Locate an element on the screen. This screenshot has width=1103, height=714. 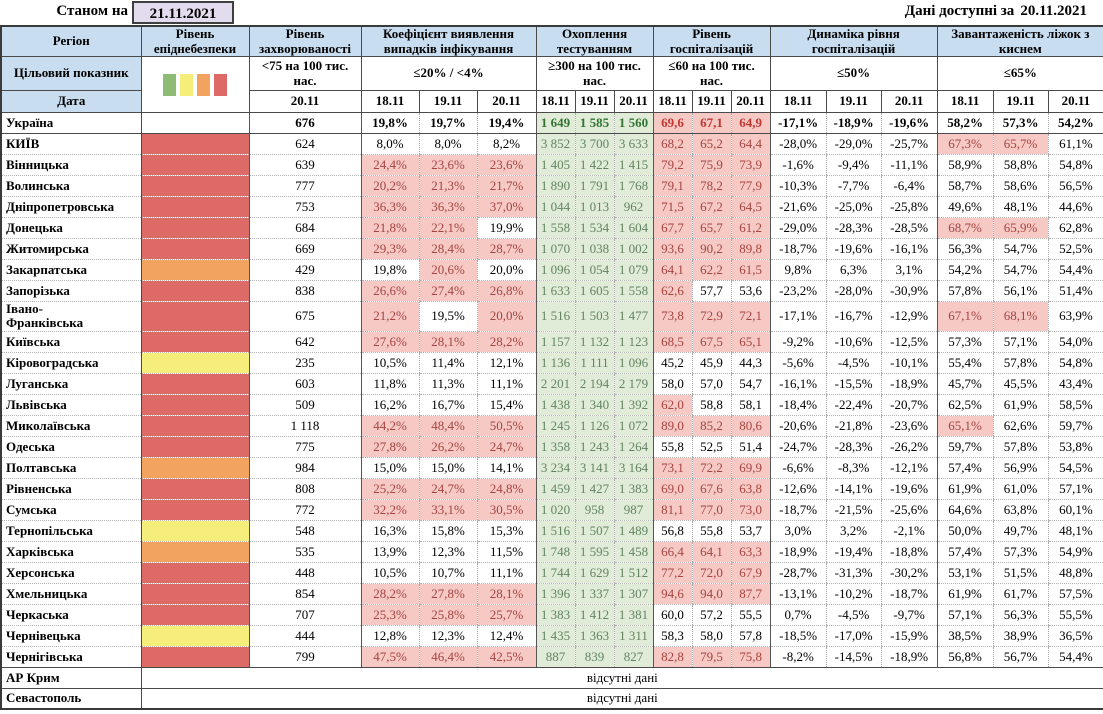
hospitalization-dynamics-cell: -8,3% is located at coordinates (853, 468).